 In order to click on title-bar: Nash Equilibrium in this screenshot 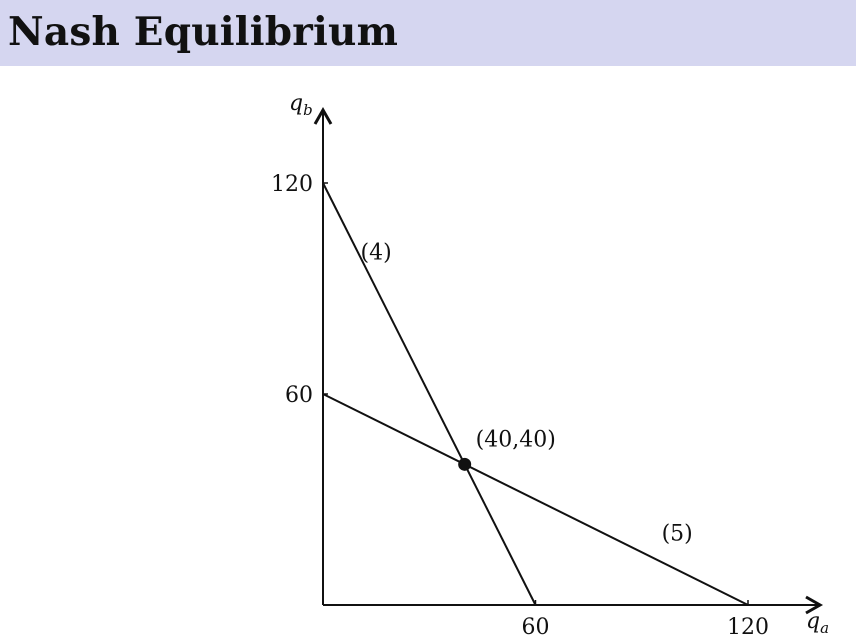, I will do `click(428, 33)`.